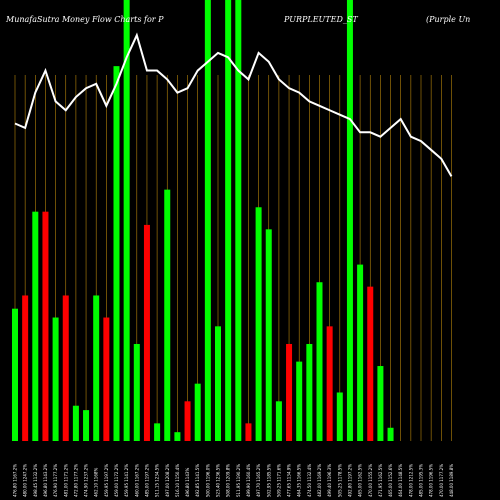 The image size is (500, 500). Describe the element at coordinates (35, 480) in the screenshot. I see `x-tick-label: 498.45 1132.2%` at that location.